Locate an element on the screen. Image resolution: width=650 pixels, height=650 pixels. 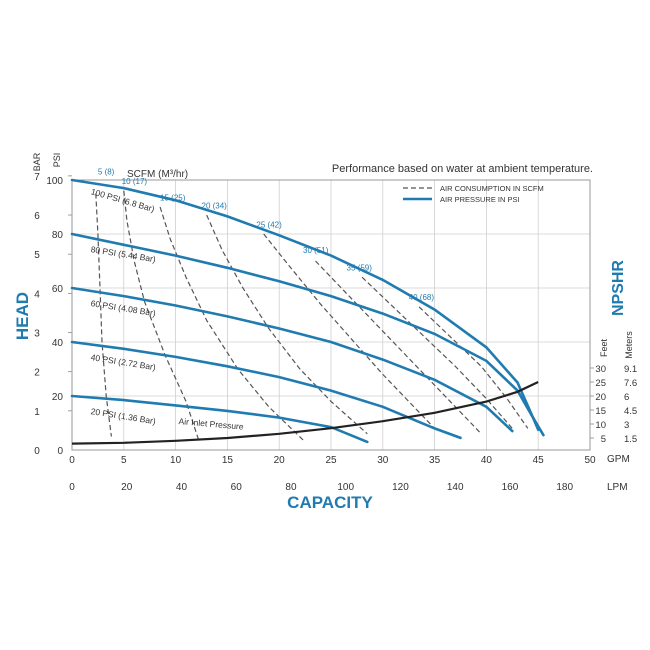
x-gpm-tick: 35 is located at coordinates (435, 460).